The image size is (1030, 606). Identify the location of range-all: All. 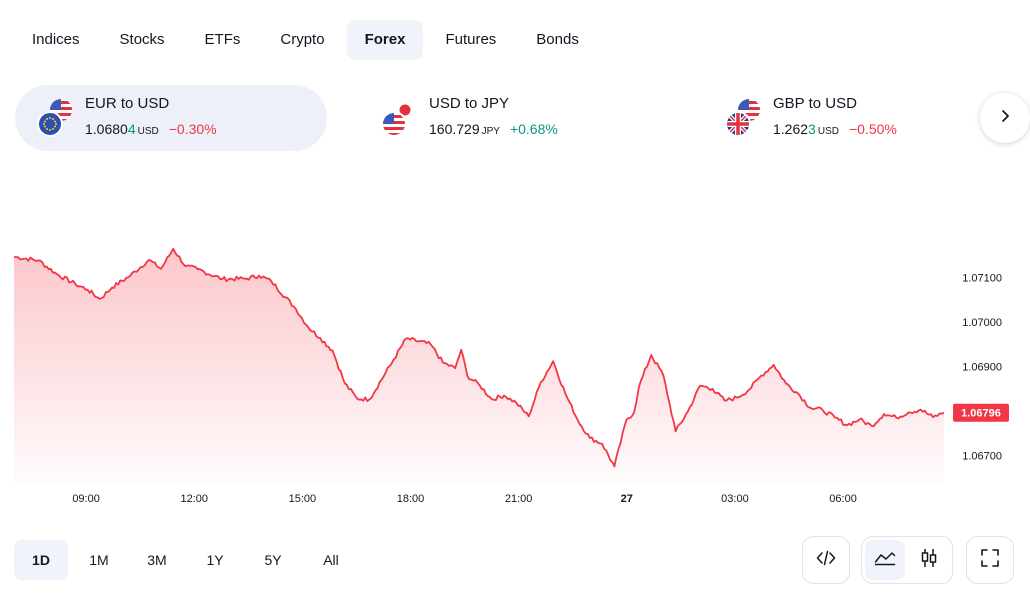
(331, 560).